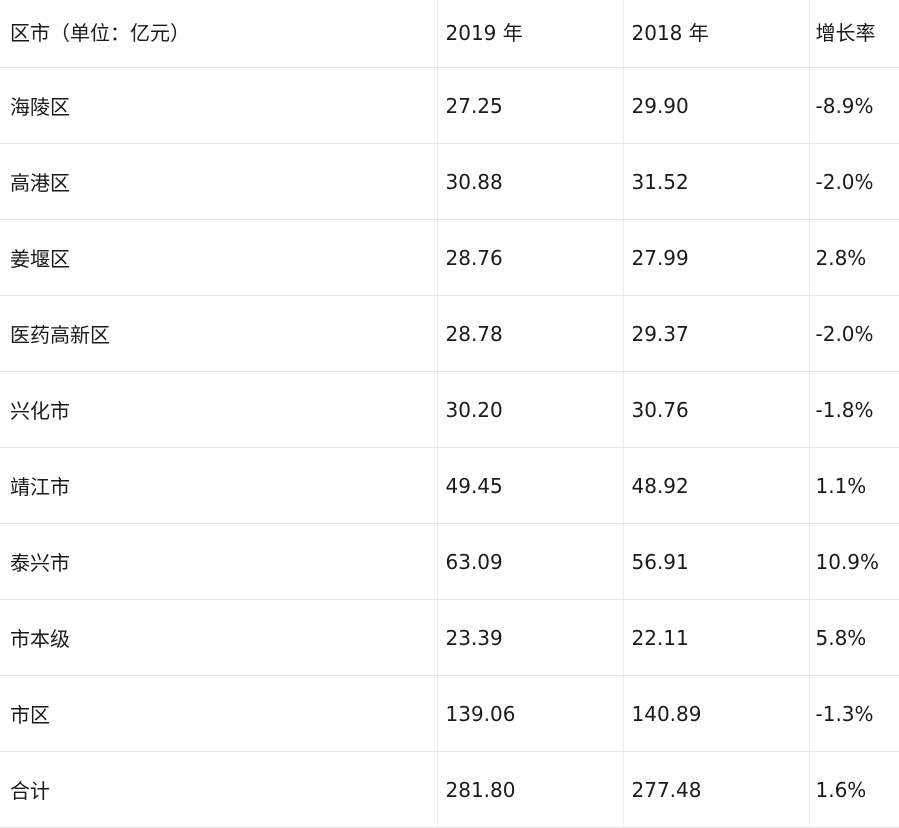  Describe the element at coordinates (530, 181) in the screenshot. I see `cell-2019: 30.88` at that location.